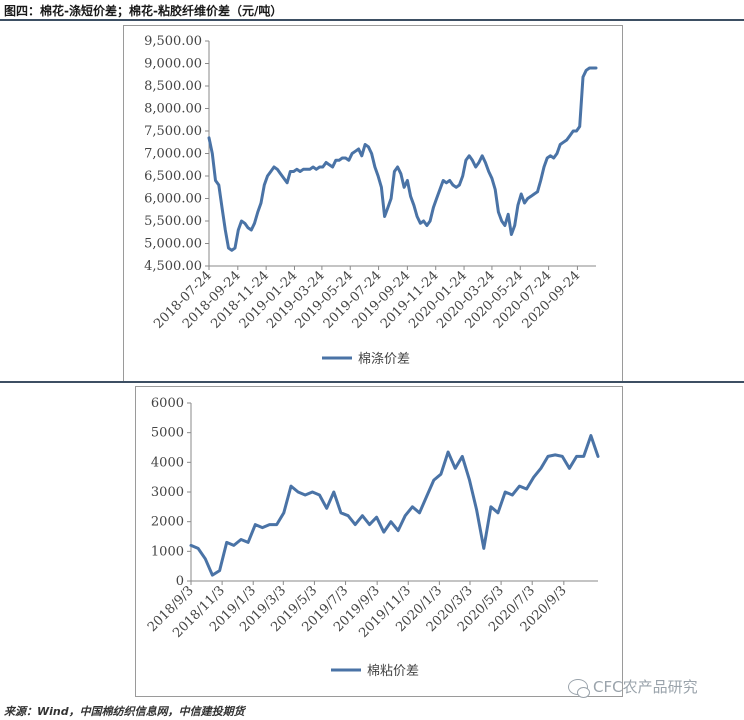 The height and width of the screenshot is (720, 744). I want to click on y-tick-label: 3000, so click(167, 492).